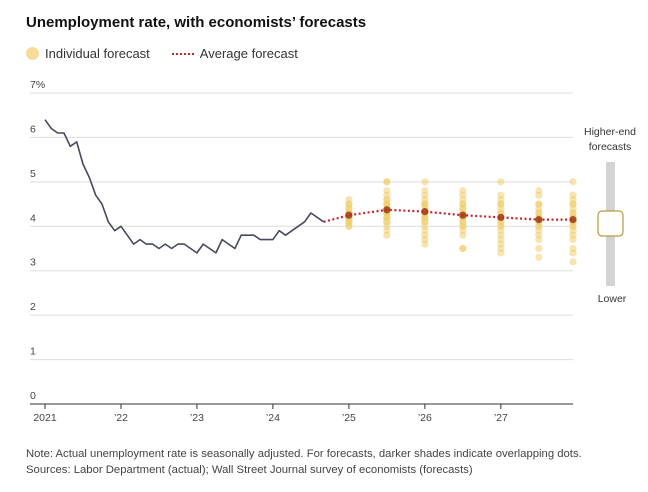 The height and width of the screenshot is (492, 648). I want to click on y-tick-label: 6, so click(33, 129).